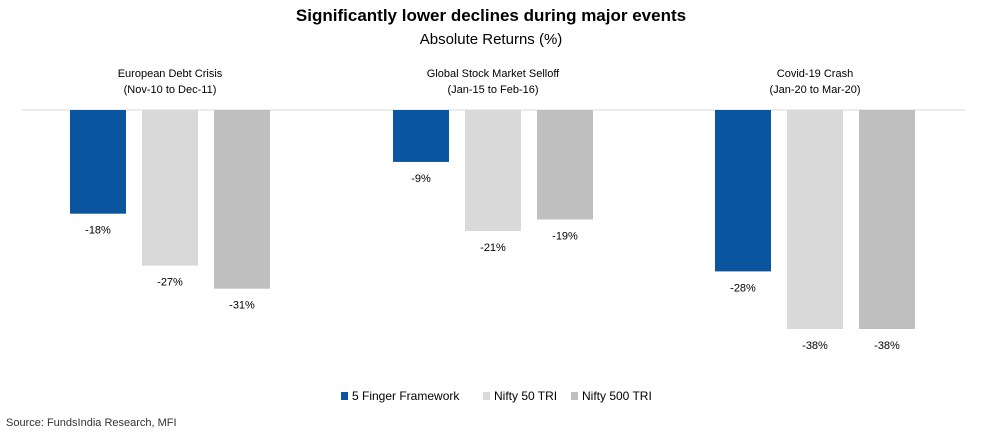 The height and width of the screenshot is (434, 983). I want to click on legend-label: Nifty 500 TRI, so click(617, 396).